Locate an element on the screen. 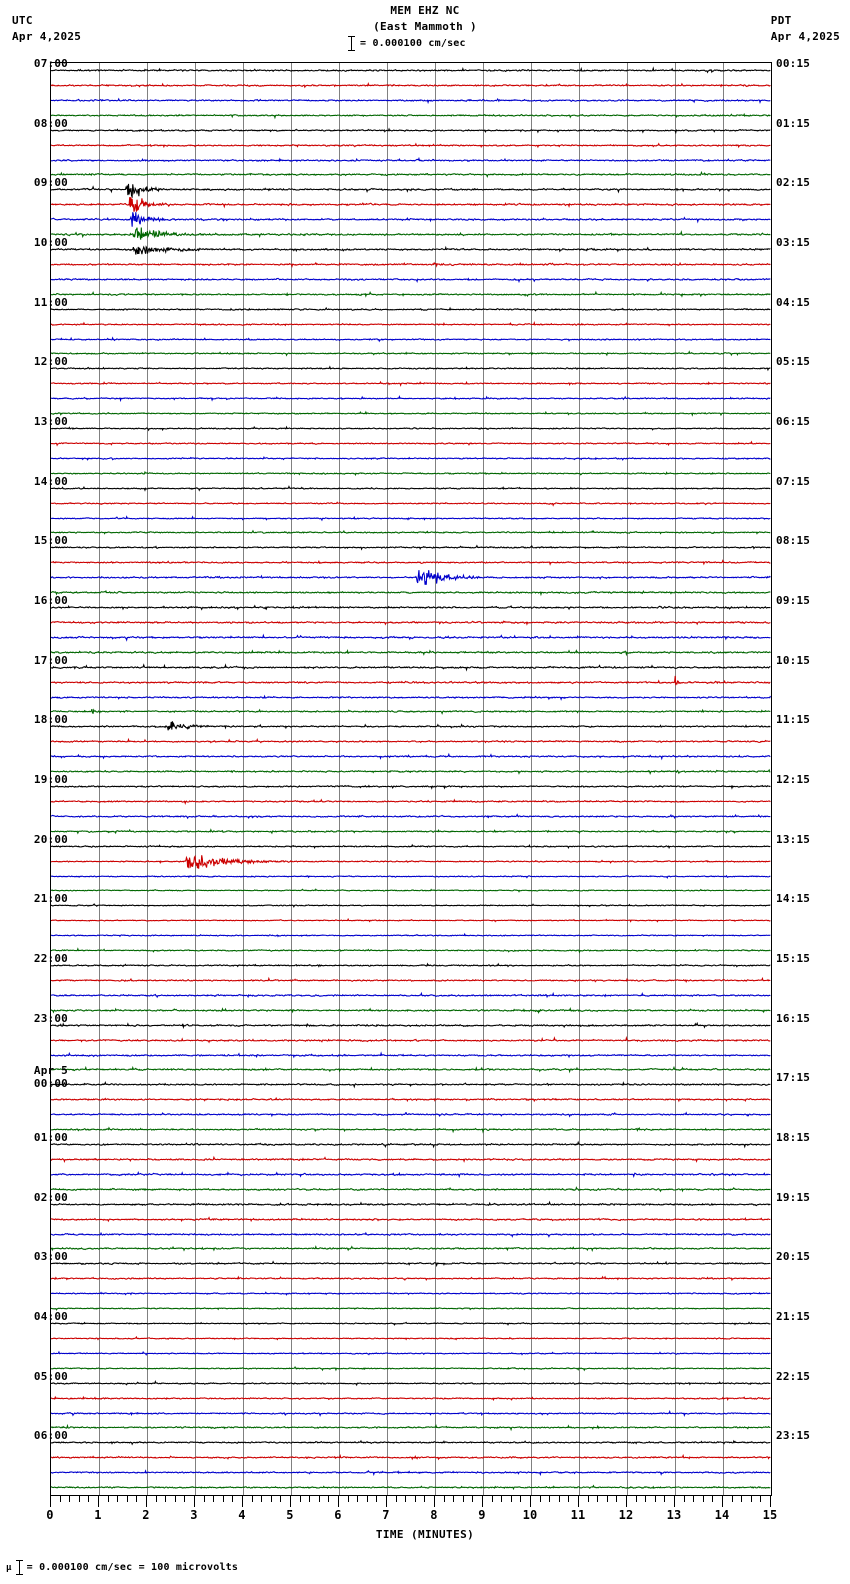  right-time-label-9: 09:15 is located at coordinates (793, 600).